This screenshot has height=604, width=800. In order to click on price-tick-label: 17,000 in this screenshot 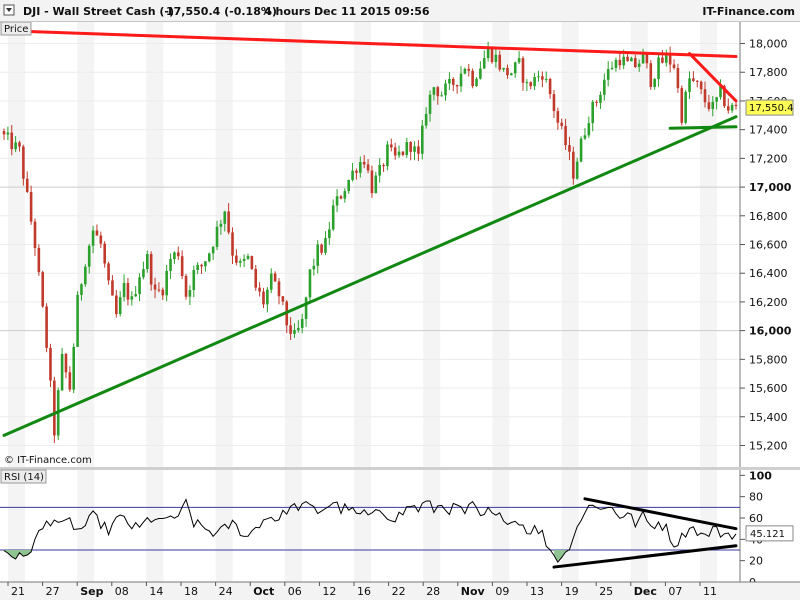, I will do `click(770, 187)`.